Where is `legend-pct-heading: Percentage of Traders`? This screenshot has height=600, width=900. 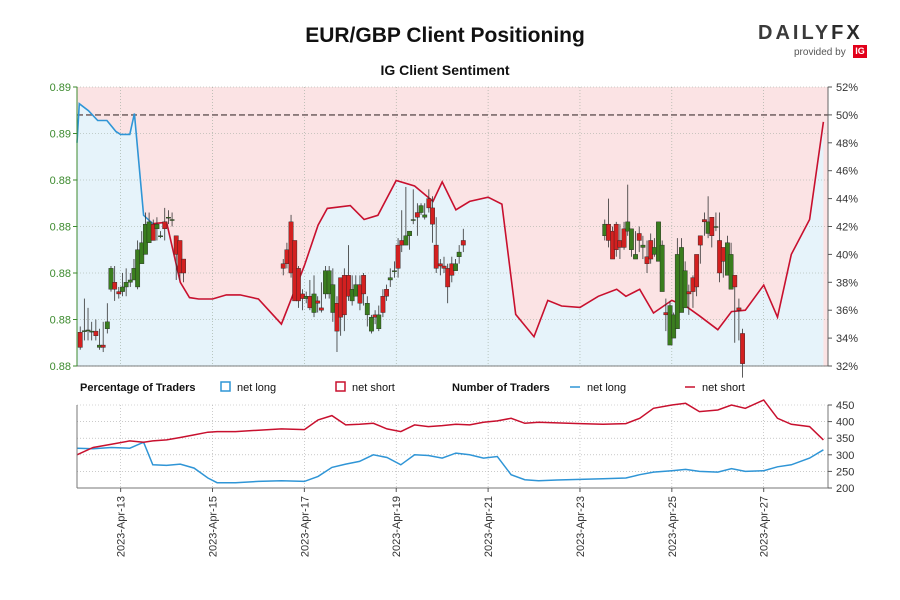
legend-pct-heading: Percentage of Traders is located at coordinates (138, 388).